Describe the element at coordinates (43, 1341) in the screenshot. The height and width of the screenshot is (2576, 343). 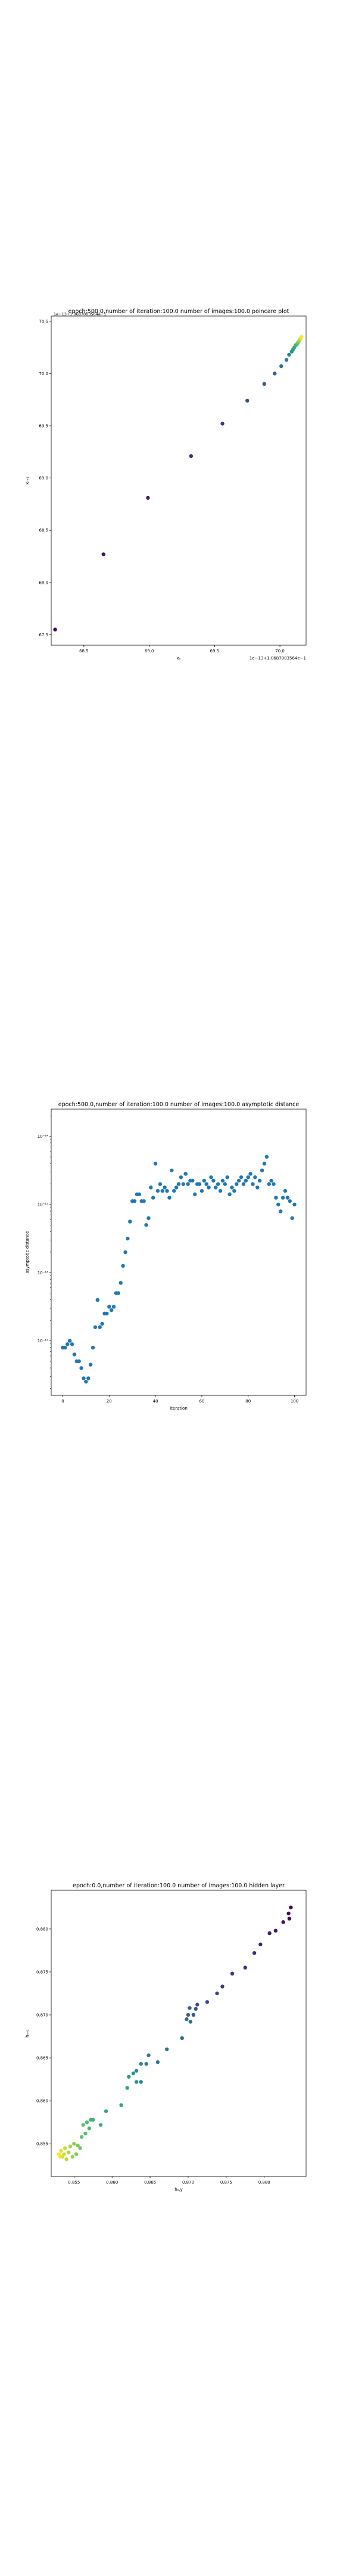
I see `y-tick-label: 10⁻¹⁷` at that location.